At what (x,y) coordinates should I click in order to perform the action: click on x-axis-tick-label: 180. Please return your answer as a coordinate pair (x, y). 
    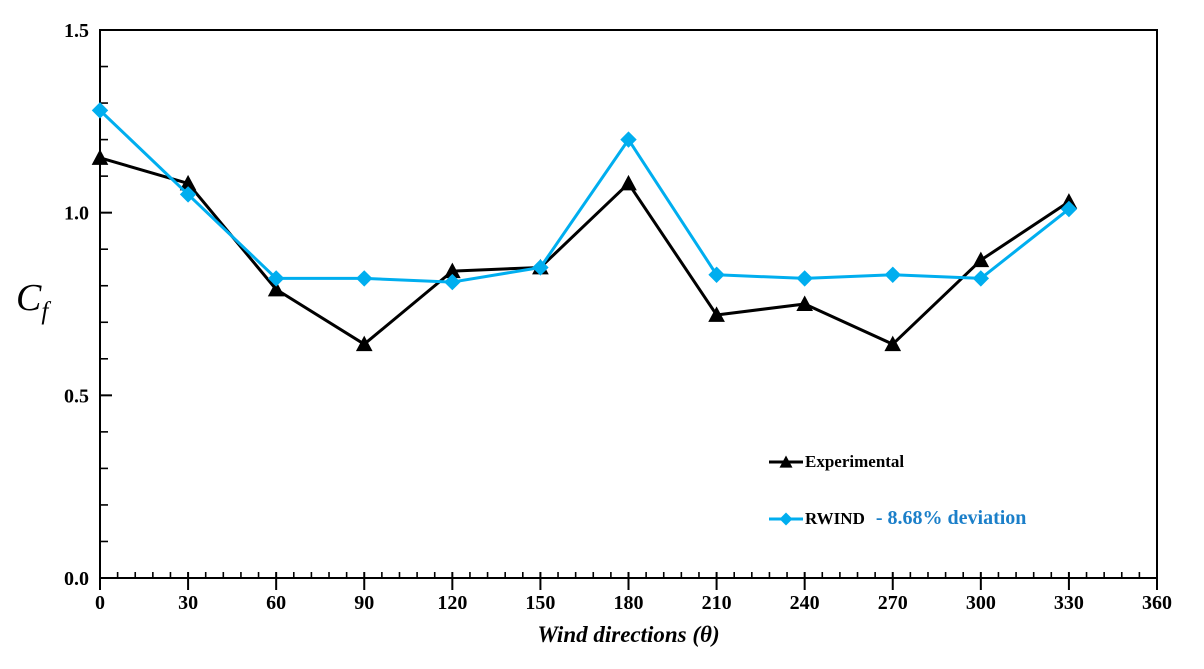
    Looking at the image, I should click on (629, 603).